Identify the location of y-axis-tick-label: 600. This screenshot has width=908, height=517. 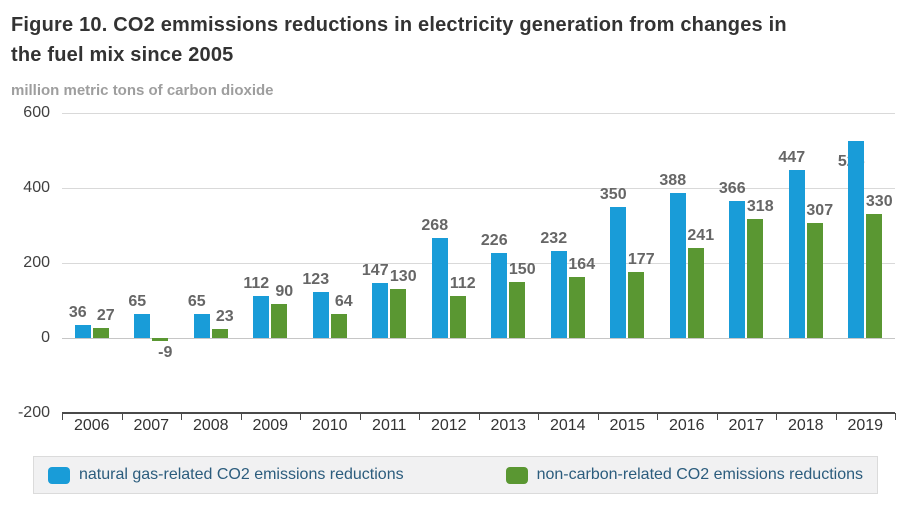
(36, 112).